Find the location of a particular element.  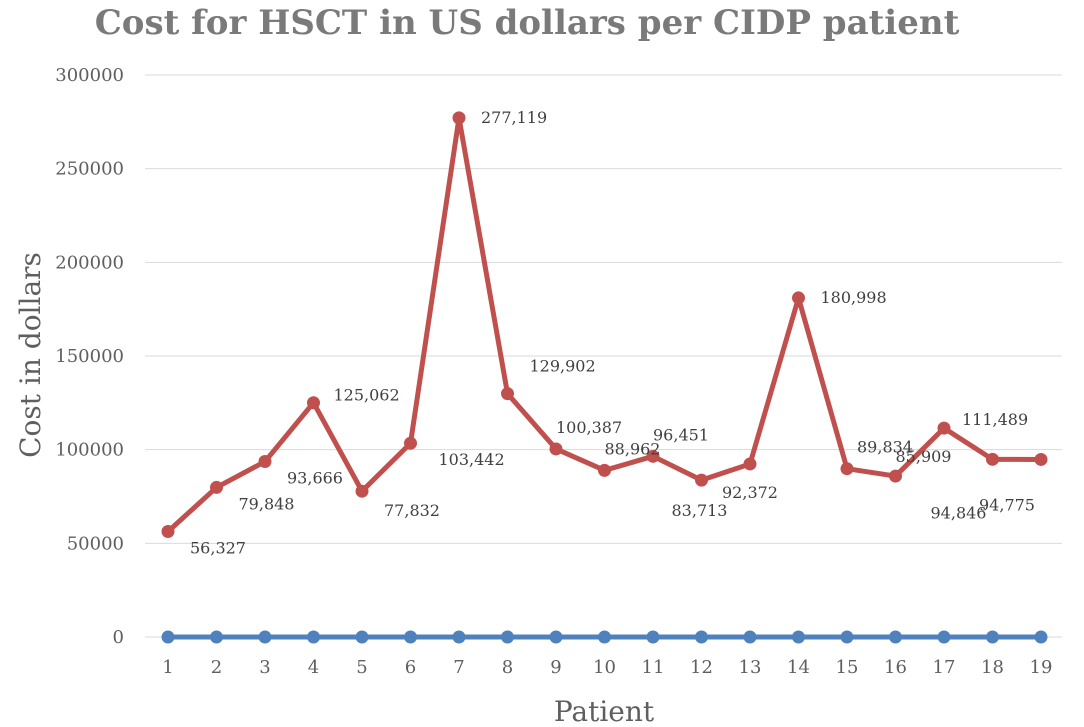

x-tick-label: 16 is located at coordinates (895, 667).